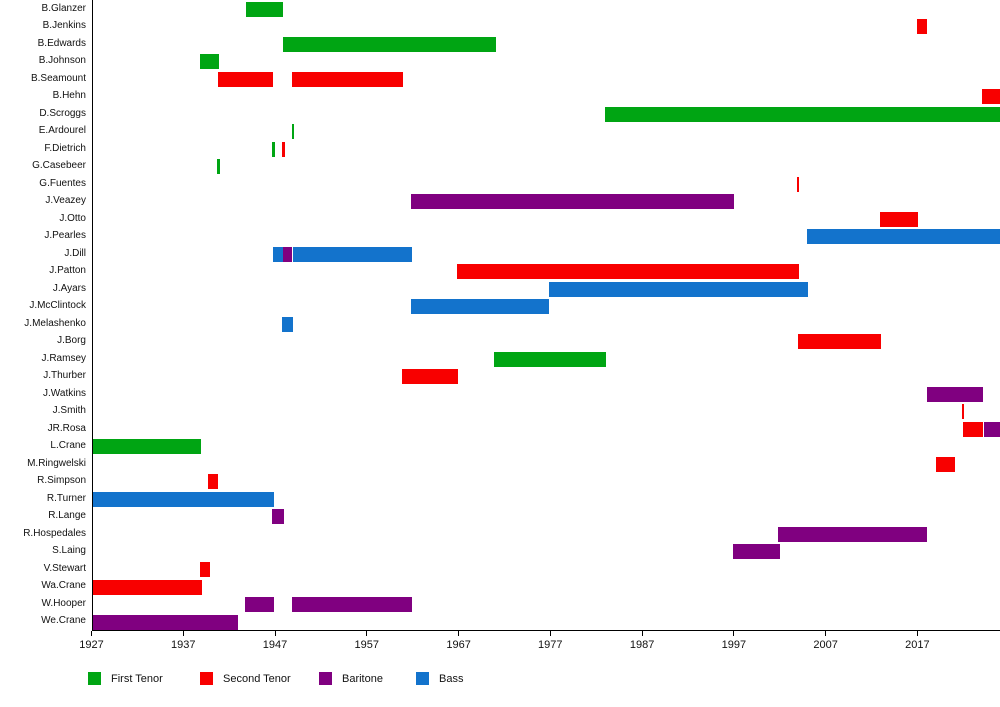 The image size is (1000, 707). Describe the element at coordinates (66, 498) in the screenshot. I see `row-label: R.Turner` at that location.